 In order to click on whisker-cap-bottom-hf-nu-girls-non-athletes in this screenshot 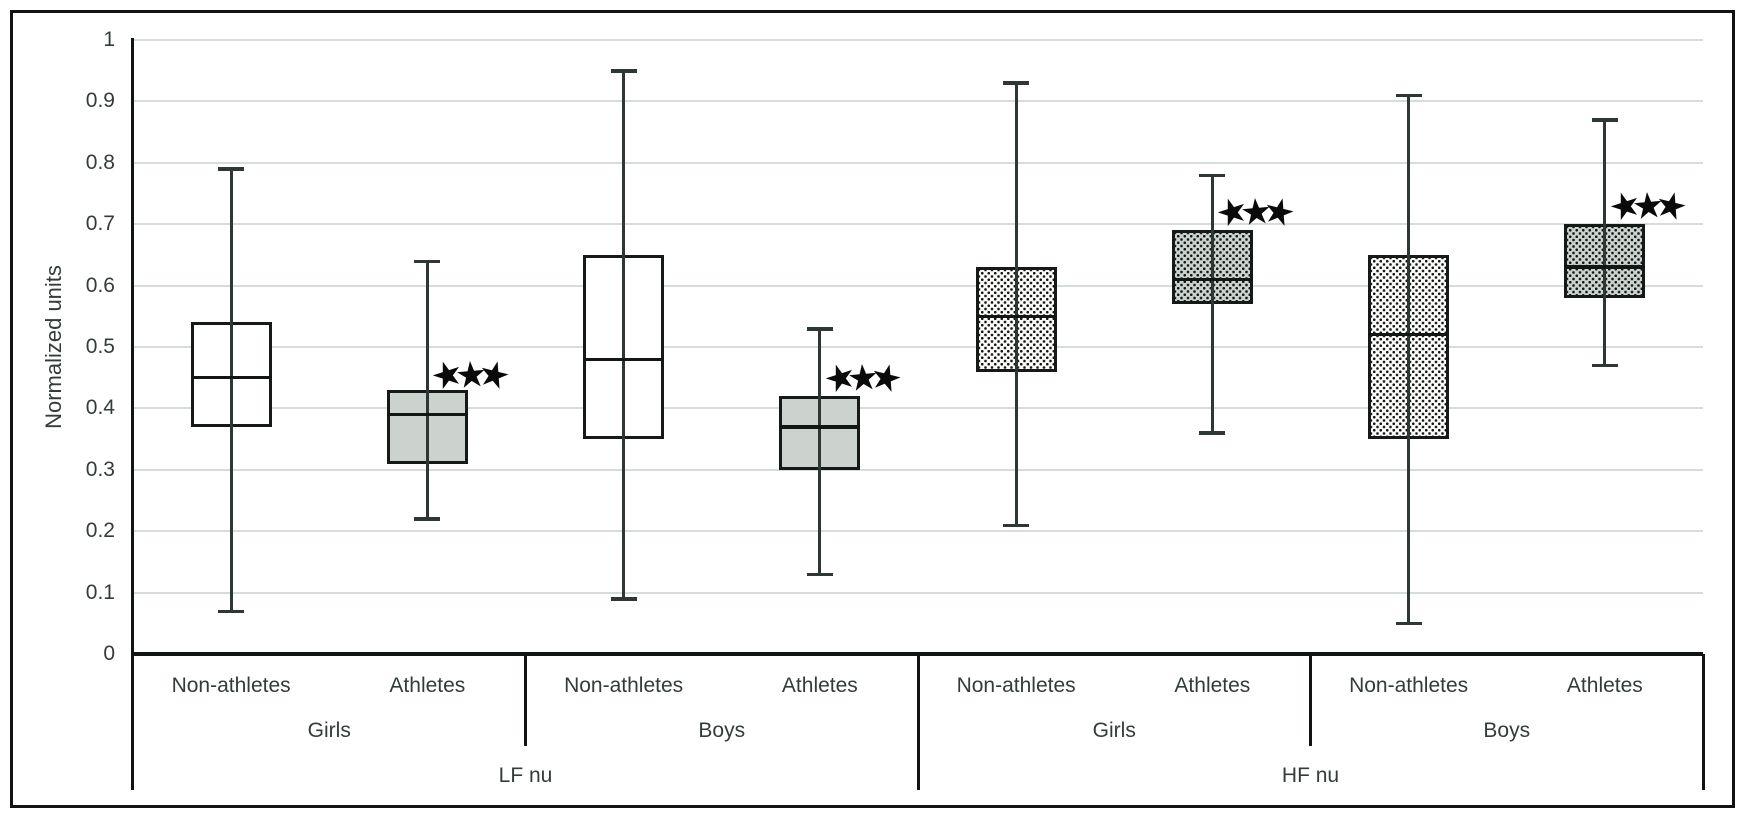, I will do `click(1016, 525)`.